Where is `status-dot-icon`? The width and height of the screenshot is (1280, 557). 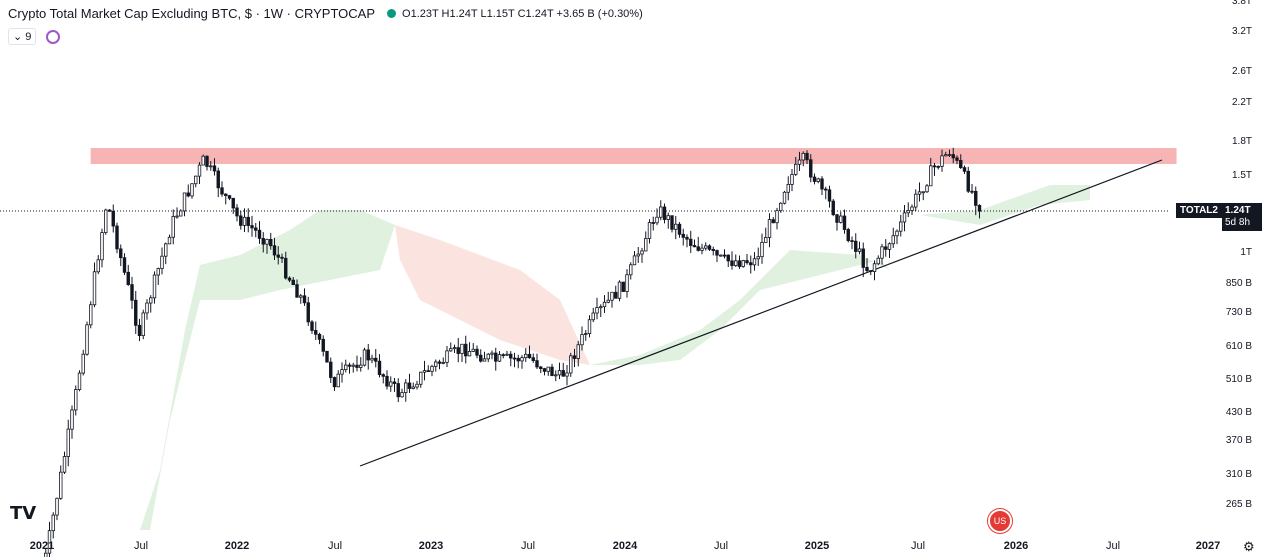 status-dot-icon is located at coordinates (392, 13).